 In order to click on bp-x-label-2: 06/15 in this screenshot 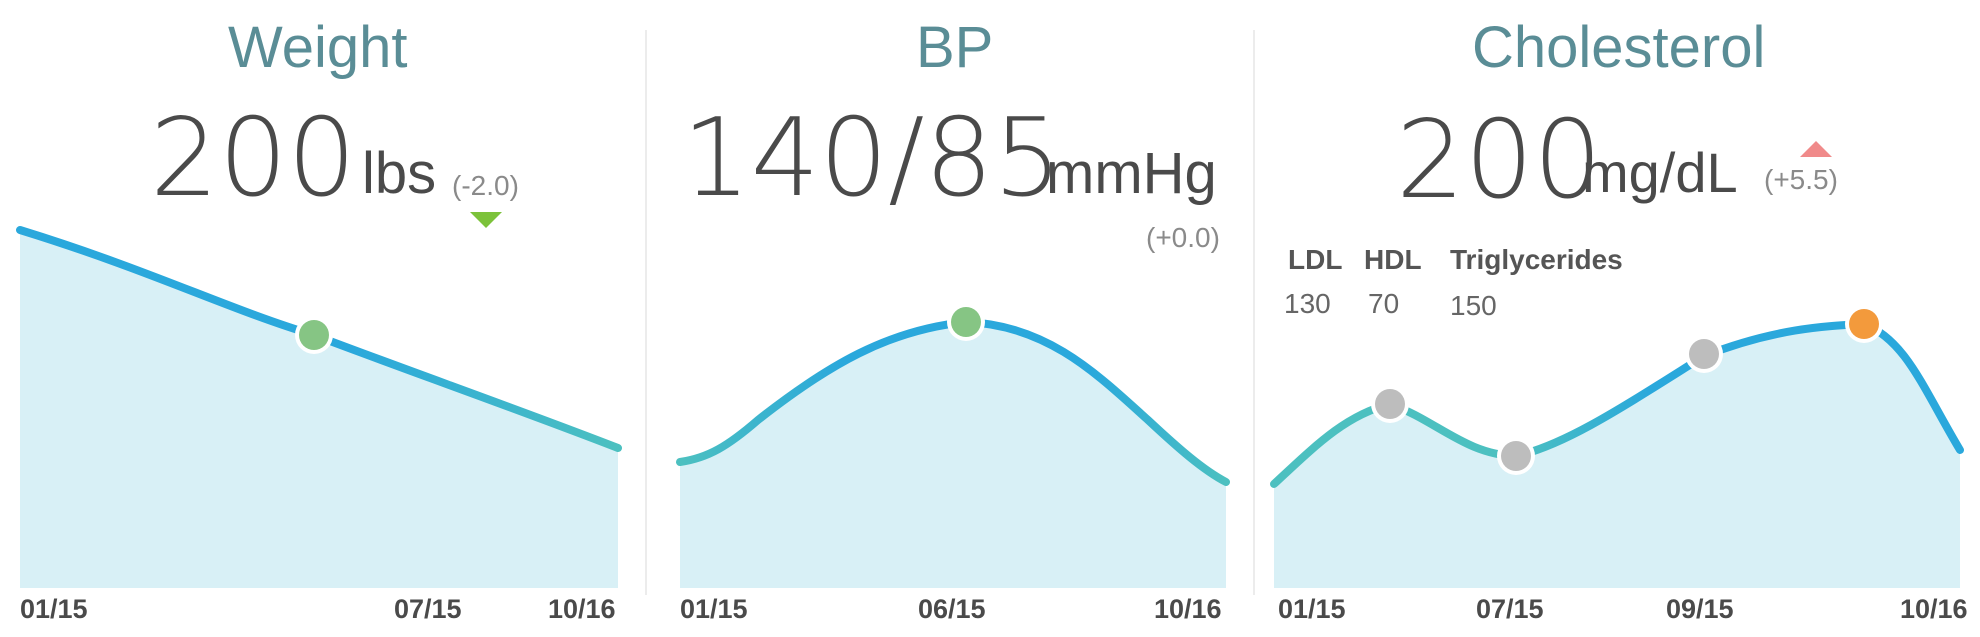, I will do `click(952, 609)`.